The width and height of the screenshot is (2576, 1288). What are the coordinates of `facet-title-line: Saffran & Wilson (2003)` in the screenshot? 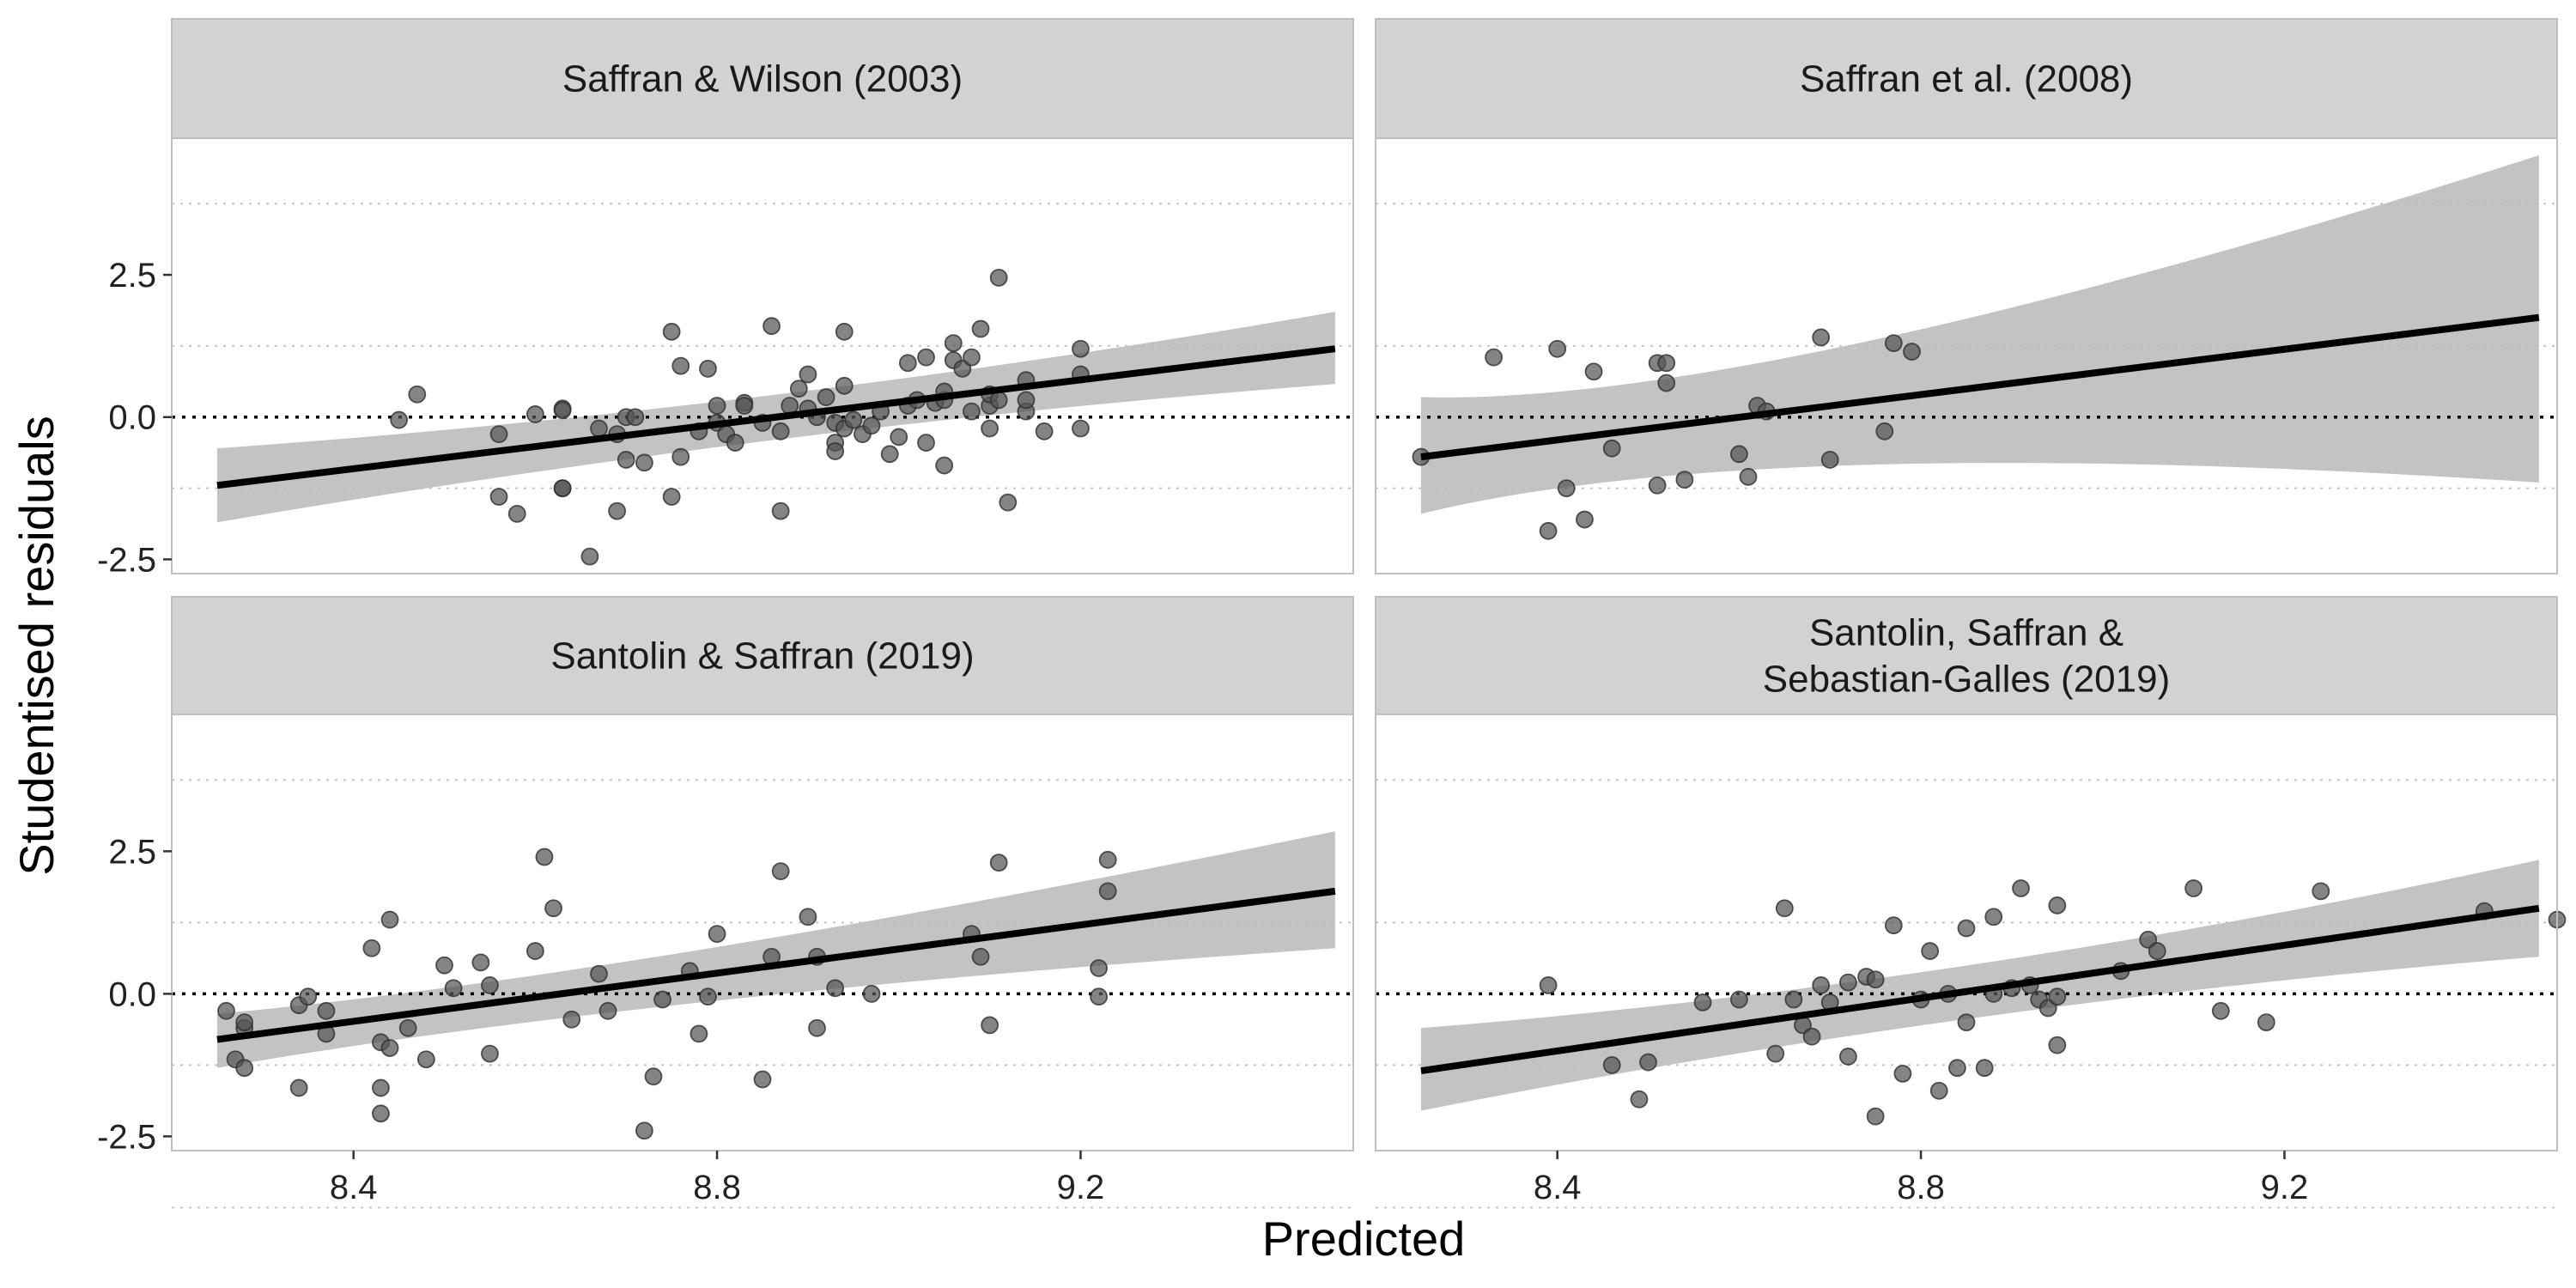 It's located at (762, 79).